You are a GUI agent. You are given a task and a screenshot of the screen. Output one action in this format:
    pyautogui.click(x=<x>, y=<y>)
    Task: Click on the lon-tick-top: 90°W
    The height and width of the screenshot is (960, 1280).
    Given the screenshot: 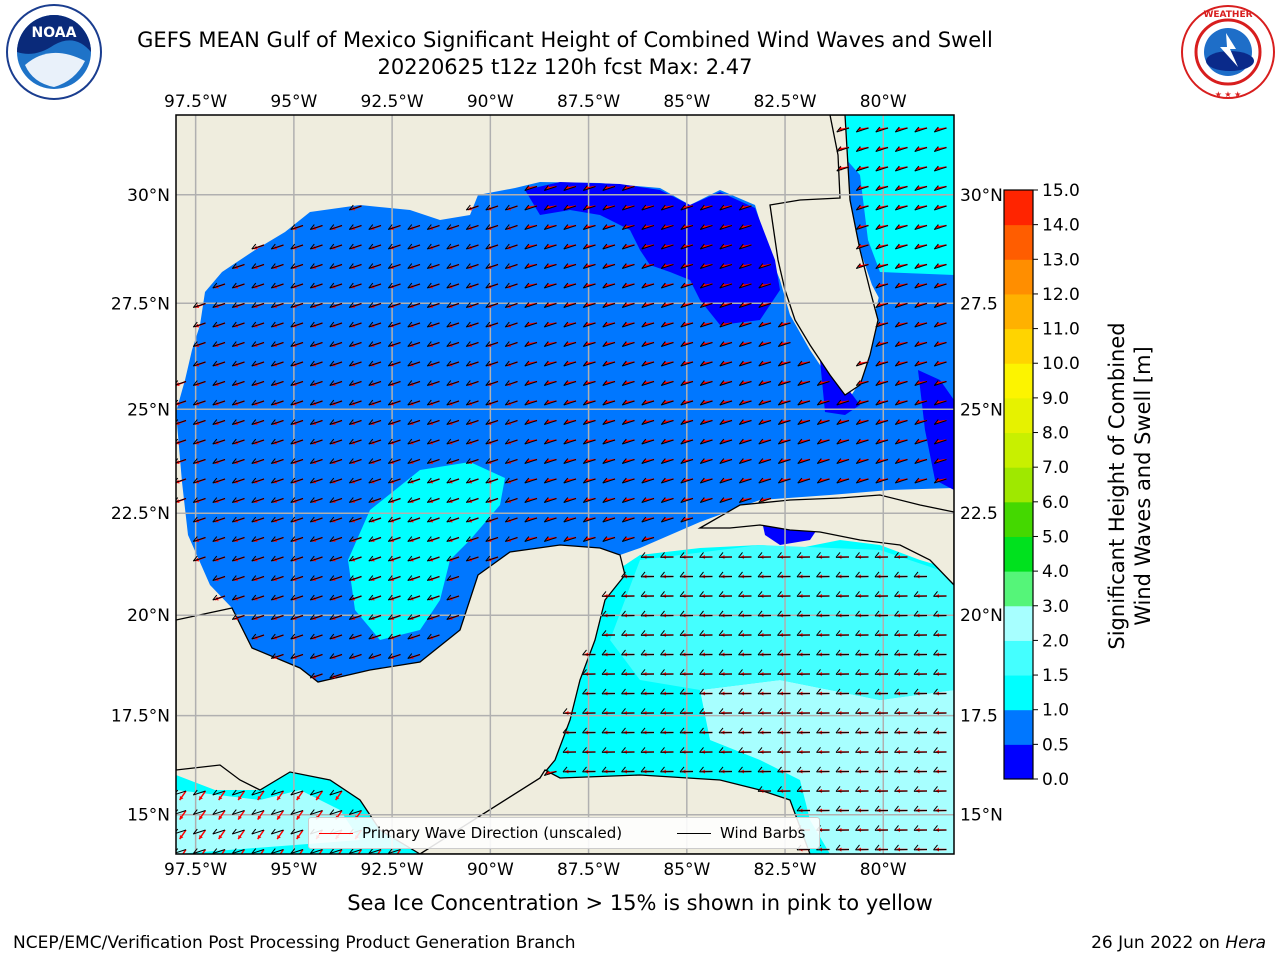 What is the action you would take?
    pyautogui.click(x=490, y=102)
    